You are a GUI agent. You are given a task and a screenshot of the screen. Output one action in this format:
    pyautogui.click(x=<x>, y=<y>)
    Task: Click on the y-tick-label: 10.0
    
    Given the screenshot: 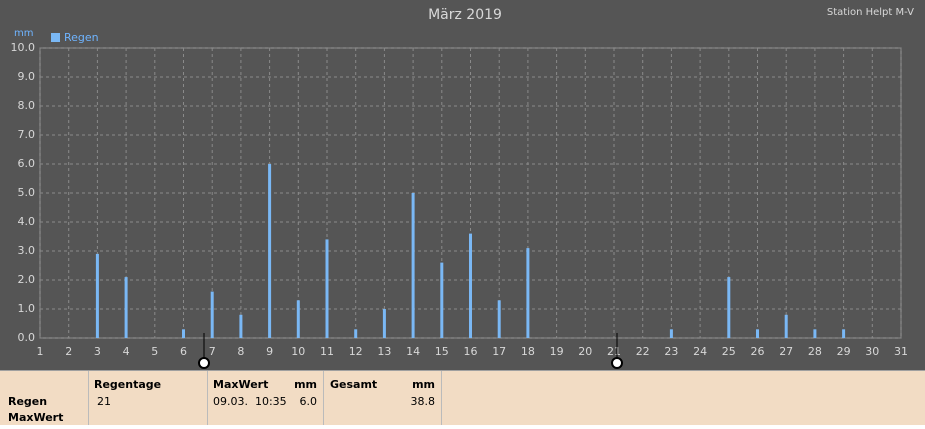 What is the action you would take?
    pyautogui.click(x=23, y=47)
    